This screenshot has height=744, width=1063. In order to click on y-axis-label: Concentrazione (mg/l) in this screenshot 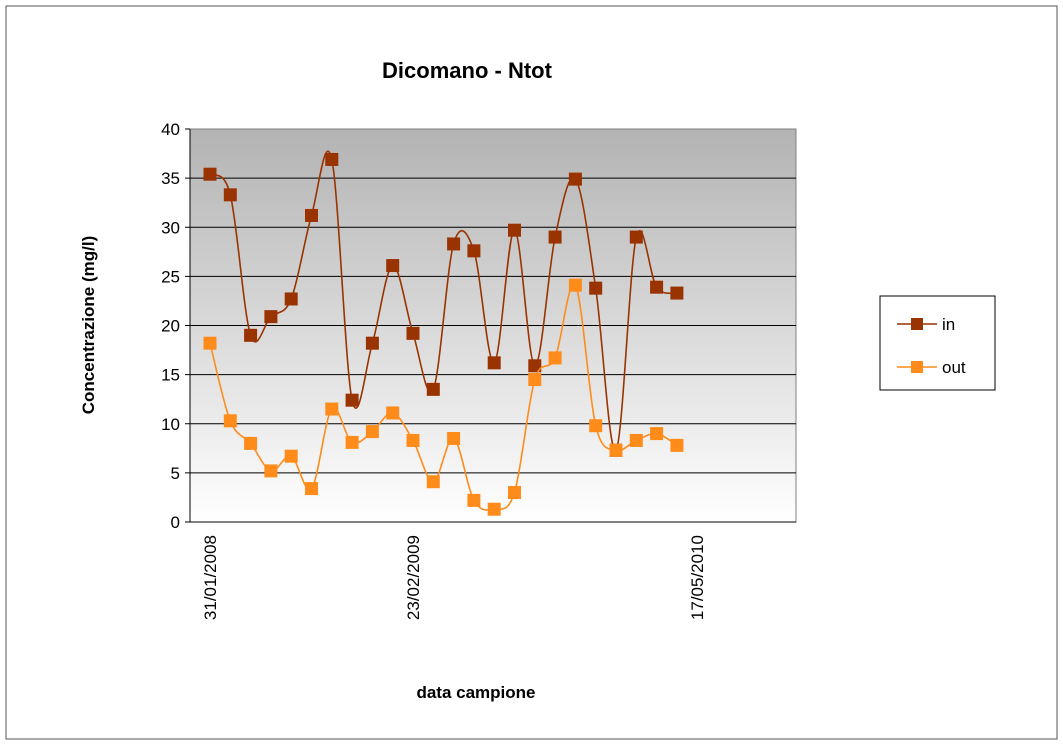, I will do `click(88, 325)`.